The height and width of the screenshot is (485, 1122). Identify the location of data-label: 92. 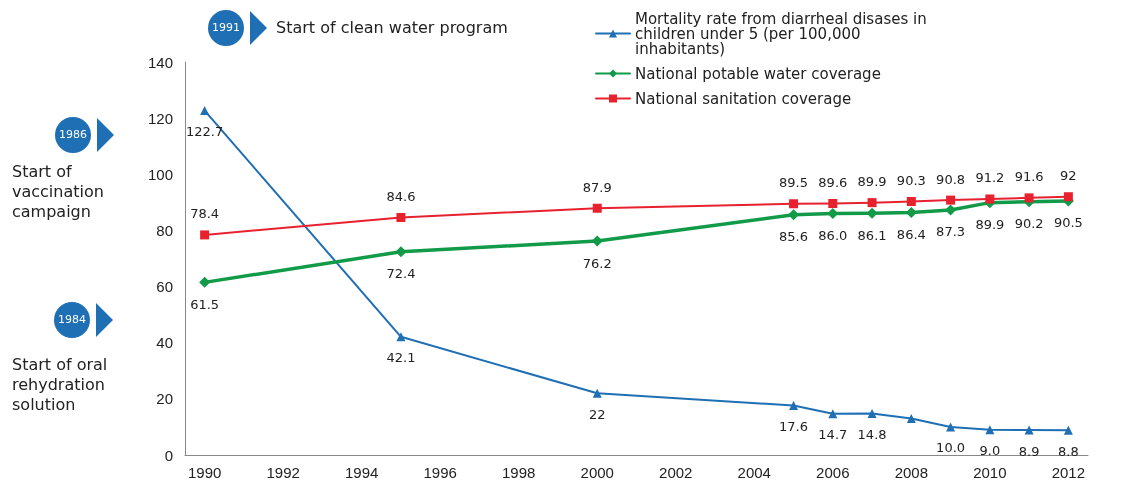
(1068, 176).